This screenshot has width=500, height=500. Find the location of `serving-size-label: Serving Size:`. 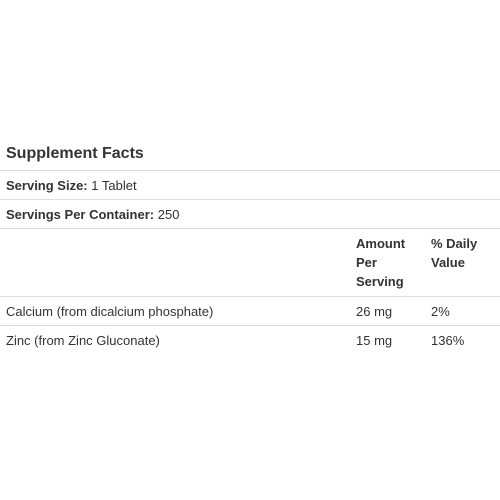

serving-size-label: Serving Size: is located at coordinates (47, 185).